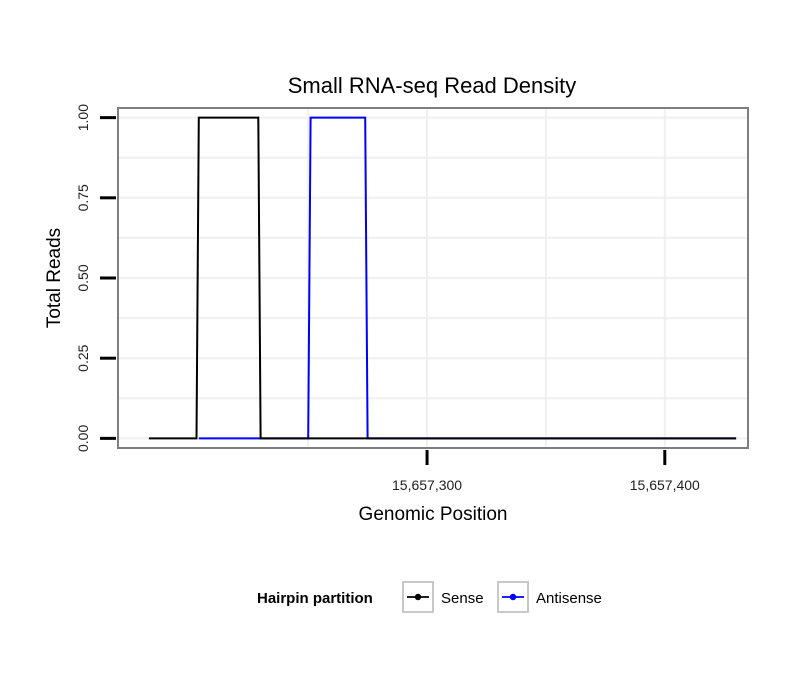  What do you see at coordinates (433, 514) in the screenshot?
I see `x-axis-title: Genomic Position` at bounding box center [433, 514].